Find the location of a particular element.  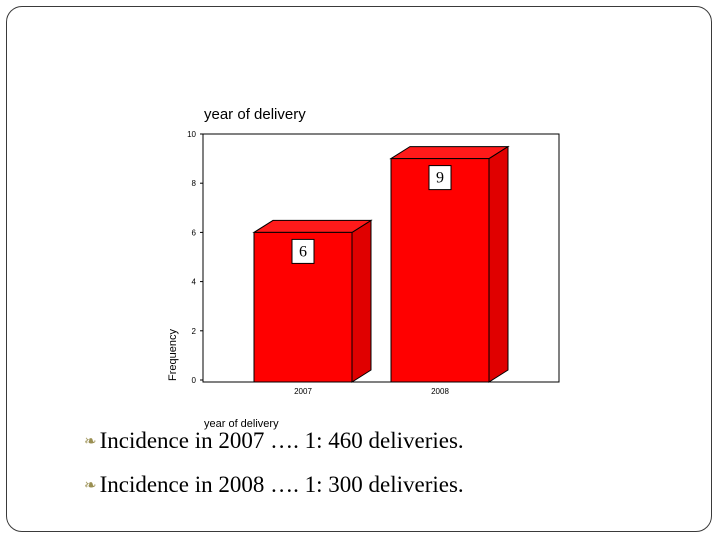

y-tick-label: 4 is located at coordinates (194, 282).